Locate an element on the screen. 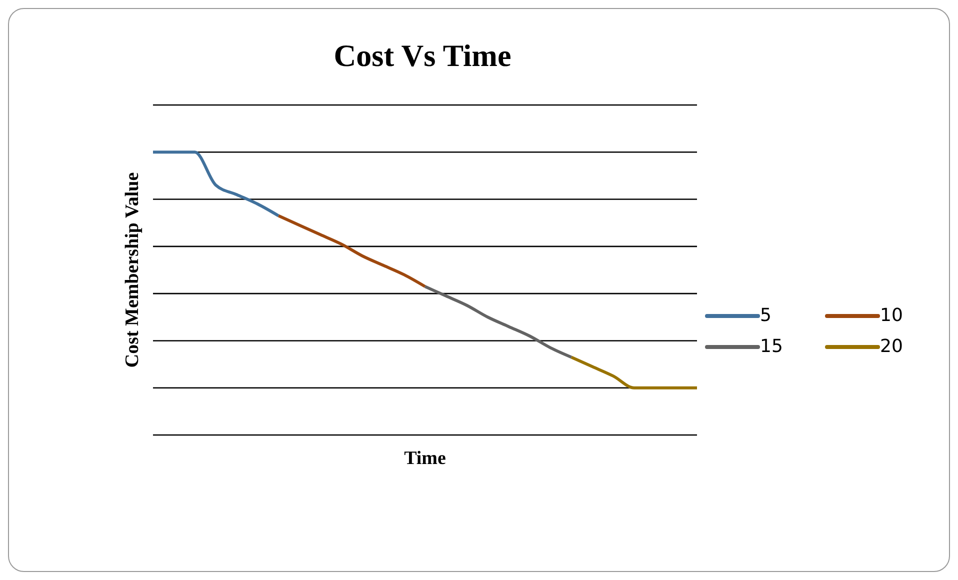 The image size is (958, 580). legend-label: 20 is located at coordinates (891, 346).